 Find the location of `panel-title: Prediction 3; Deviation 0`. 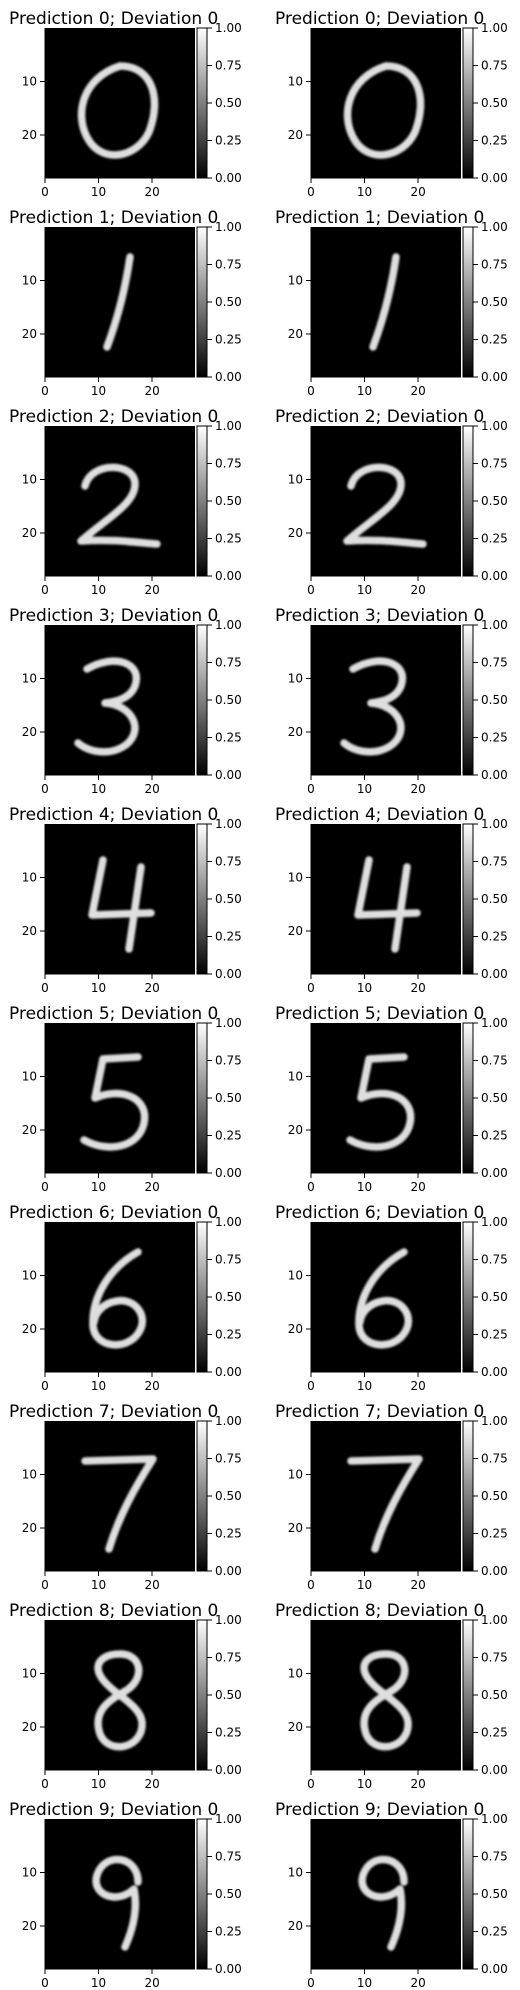

panel-title: Prediction 3; Deviation 0 is located at coordinates (113, 616).